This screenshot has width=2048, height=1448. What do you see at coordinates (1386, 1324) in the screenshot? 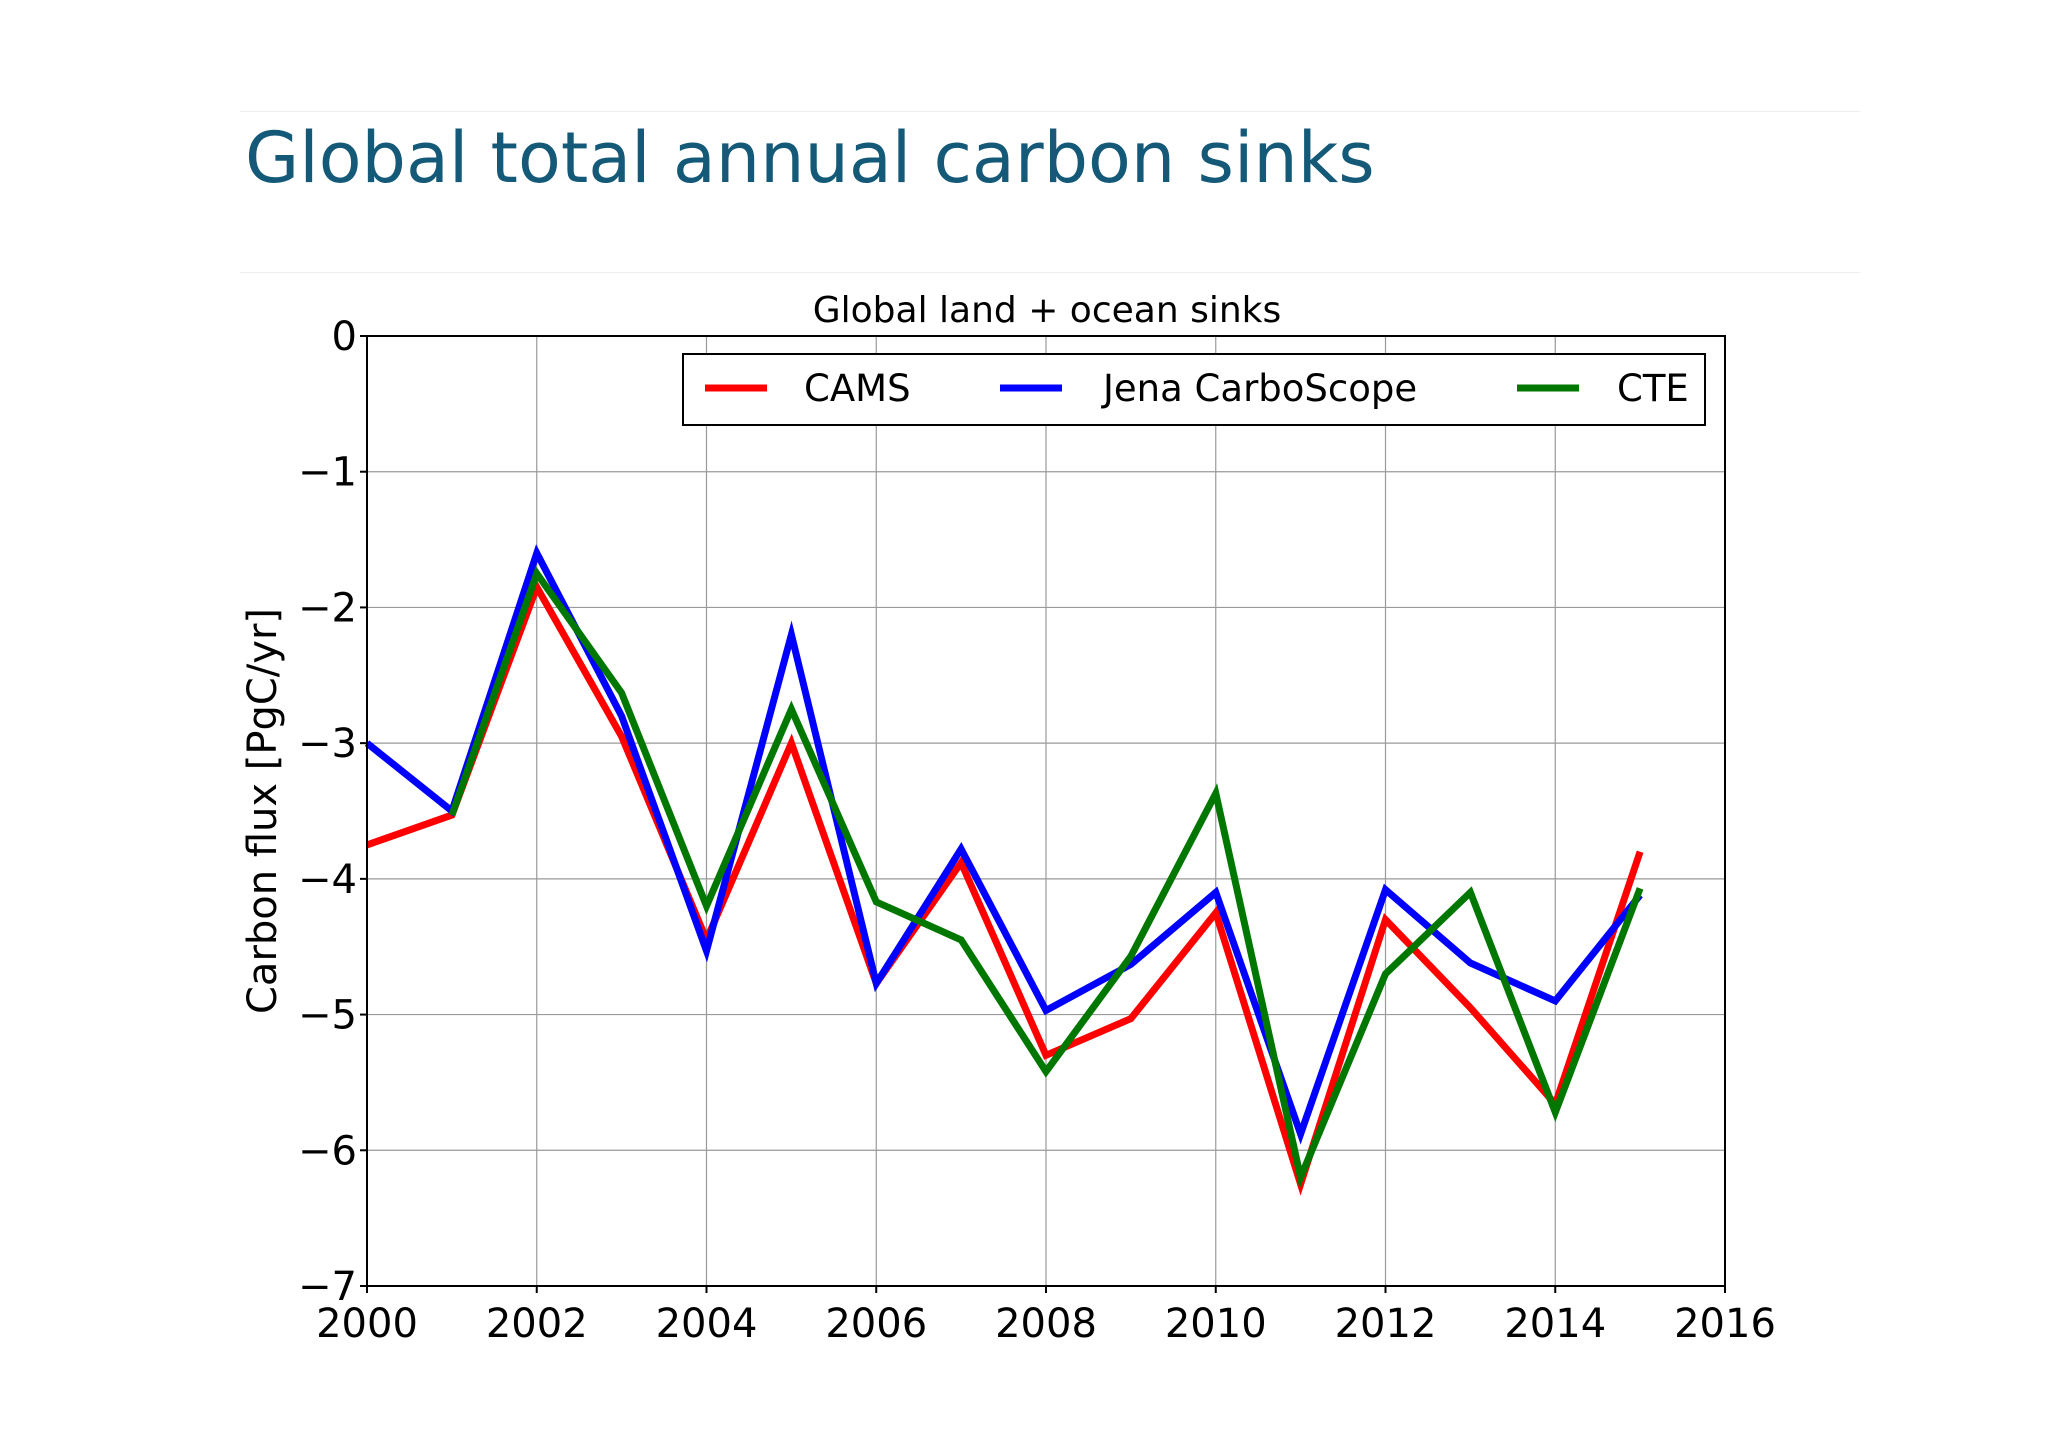
I see `x-tick-label: 2012` at bounding box center [1386, 1324].